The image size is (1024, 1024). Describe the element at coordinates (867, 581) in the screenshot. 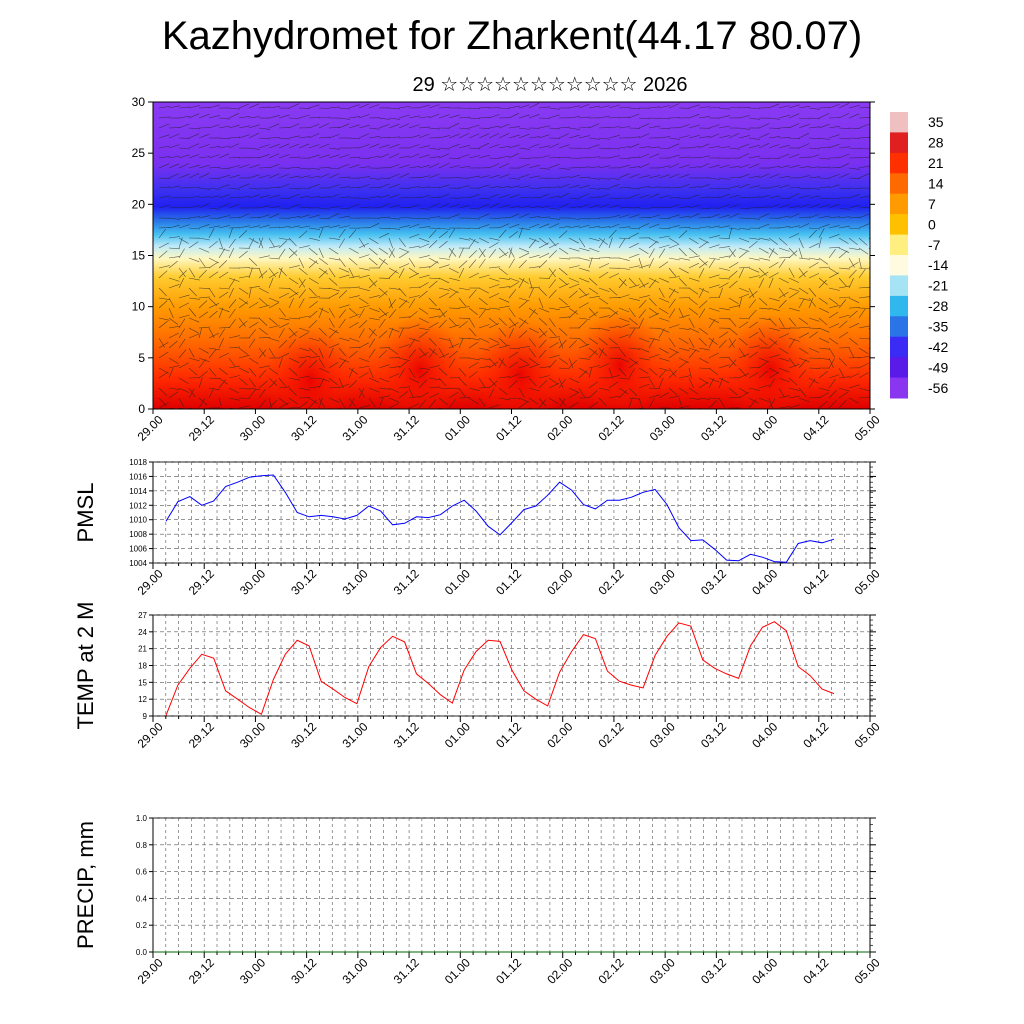

I see `x-tick-label: 05.00` at that location.